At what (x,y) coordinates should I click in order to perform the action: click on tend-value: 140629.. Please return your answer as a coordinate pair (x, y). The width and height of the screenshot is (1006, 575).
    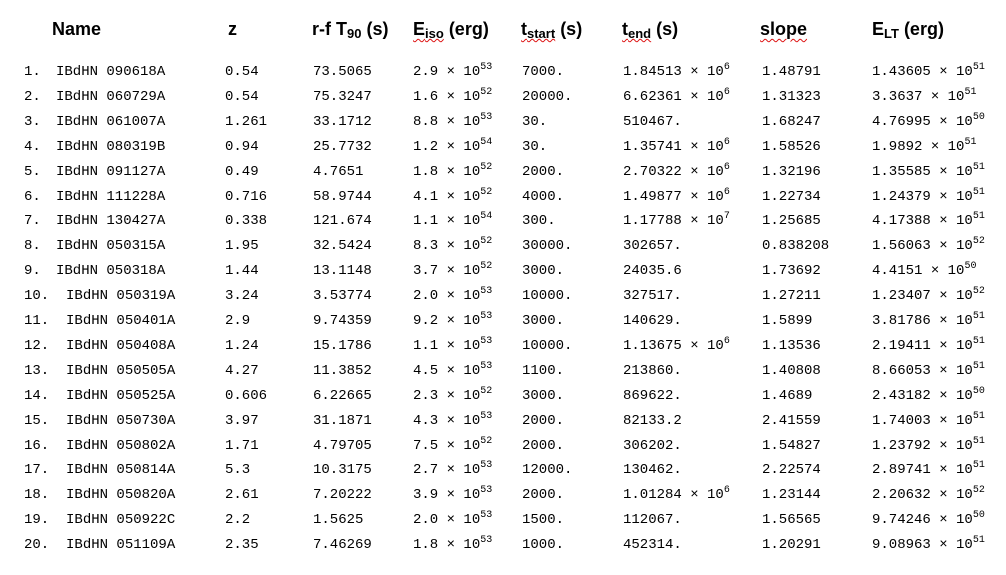
    Looking at the image, I should click on (652, 321).